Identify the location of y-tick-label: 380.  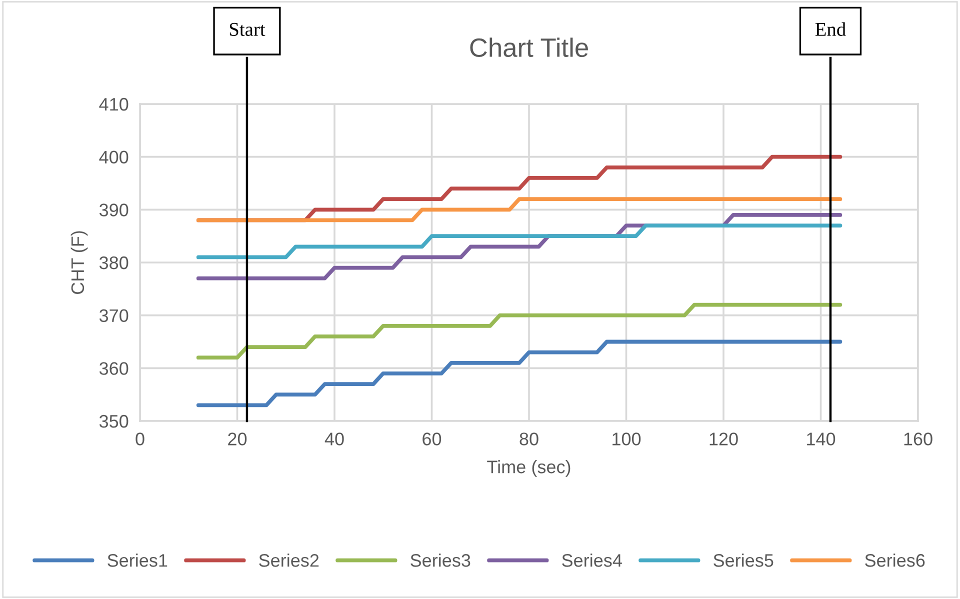
(113, 263).